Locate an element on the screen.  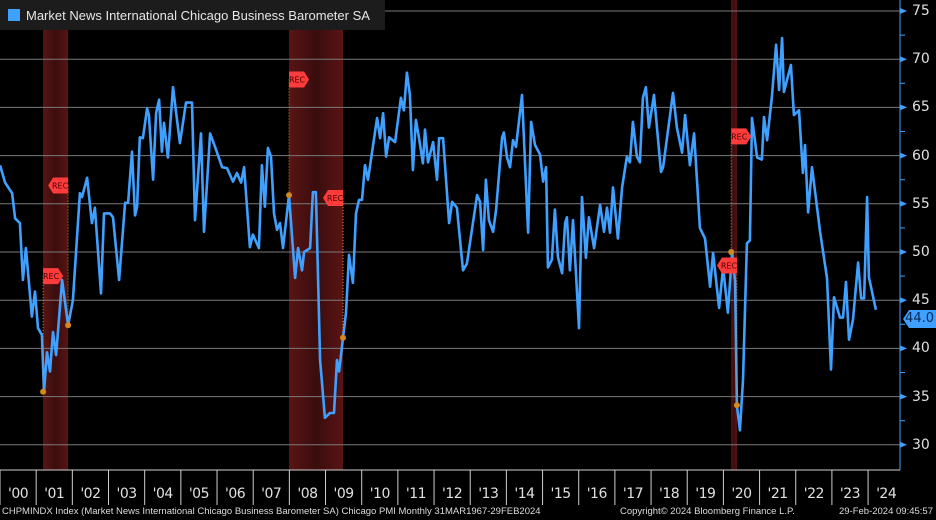
x-tick-label: '24 is located at coordinates (886, 494).